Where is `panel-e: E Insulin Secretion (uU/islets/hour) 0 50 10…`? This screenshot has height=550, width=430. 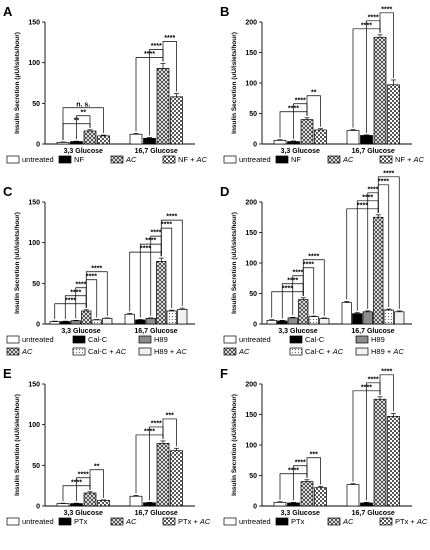 panel-e: E Insulin Secretion (uU/islets/hour) 0 50 10… is located at coordinates (107, 446).